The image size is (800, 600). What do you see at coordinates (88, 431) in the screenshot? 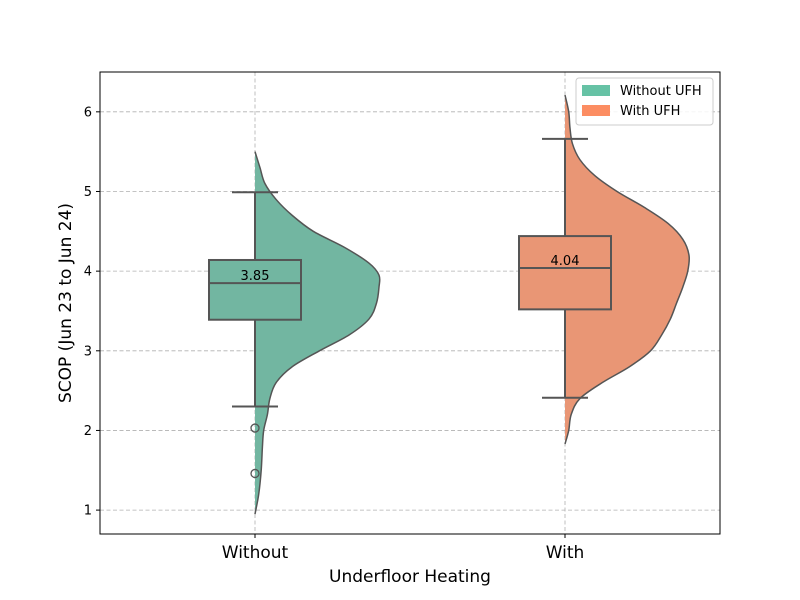
I see `y-tick-label: 2` at bounding box center [88, 431].